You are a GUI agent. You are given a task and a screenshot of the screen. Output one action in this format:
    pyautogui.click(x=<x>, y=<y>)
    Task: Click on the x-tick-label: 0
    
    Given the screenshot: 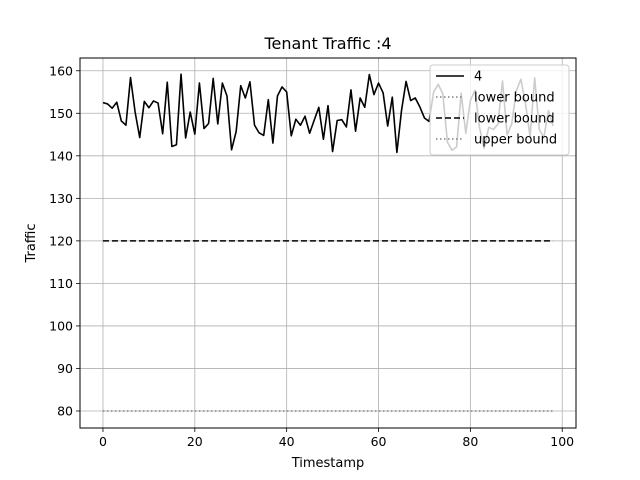 What is the action you would take?
    pyautogui.click(x=103, y=441)
    